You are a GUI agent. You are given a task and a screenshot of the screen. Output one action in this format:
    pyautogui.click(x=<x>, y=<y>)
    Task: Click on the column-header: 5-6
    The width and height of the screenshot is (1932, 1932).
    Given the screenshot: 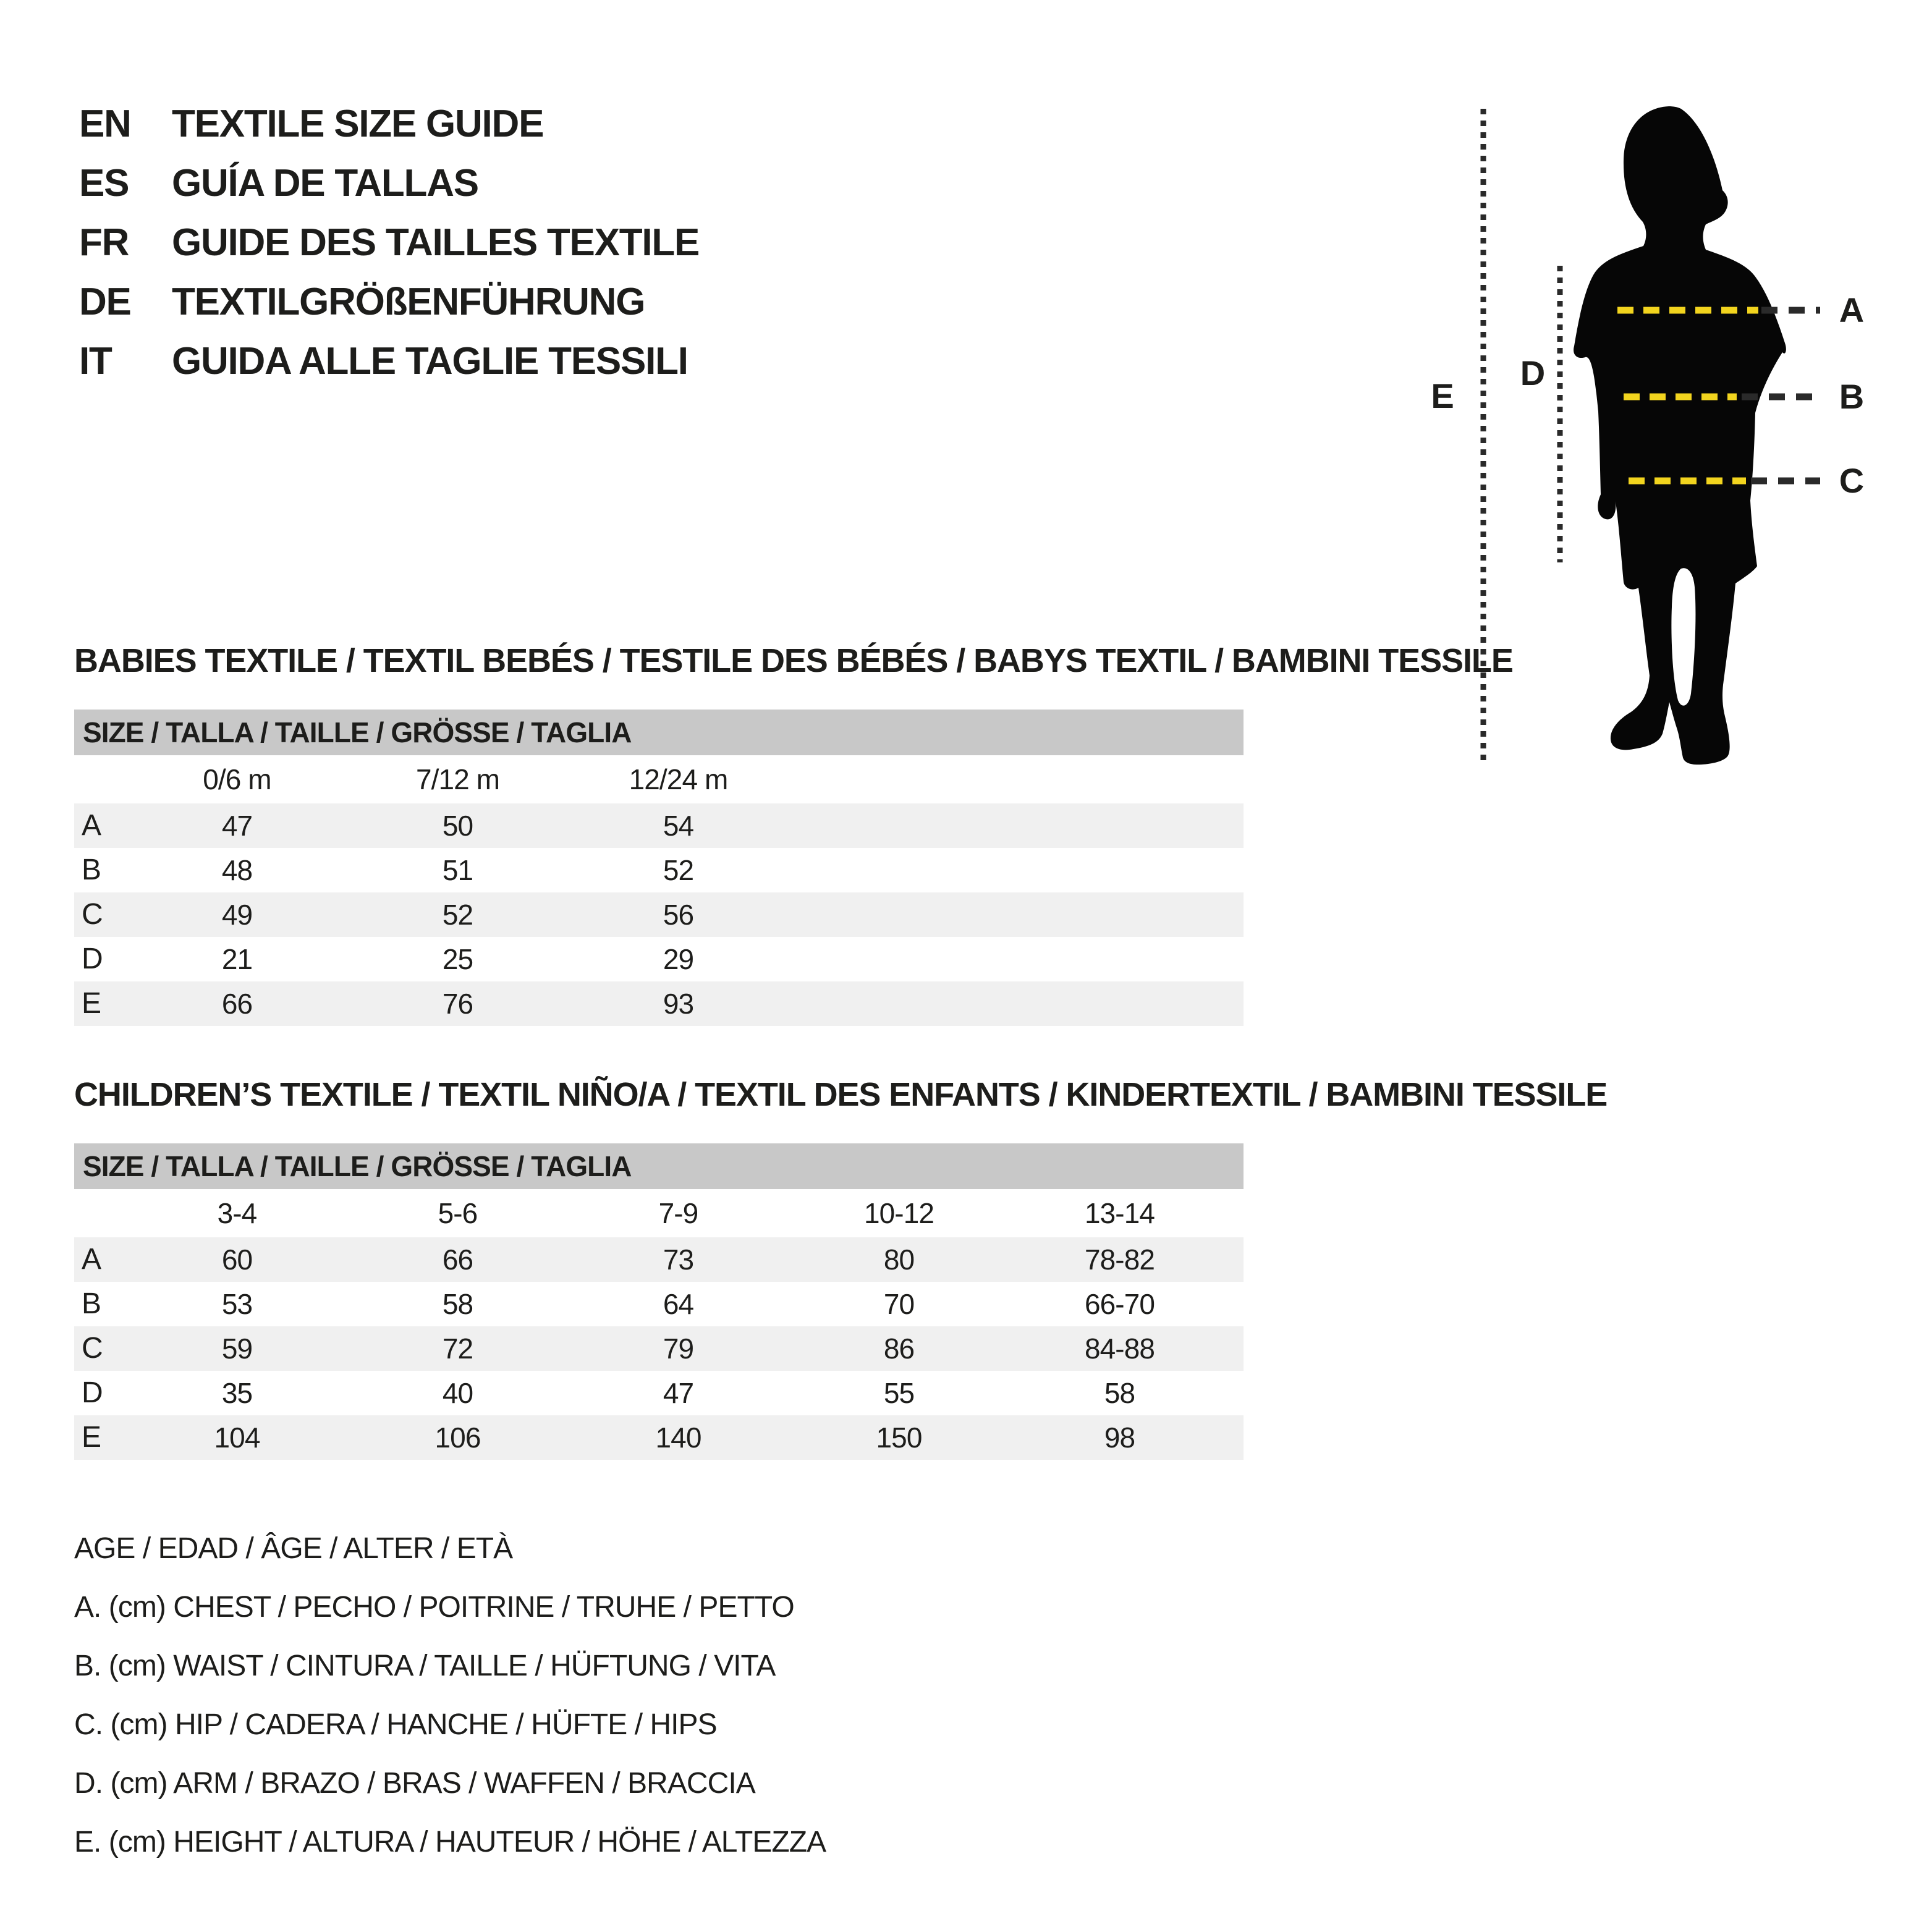 What is the action you would take?
    pyautogui.click(x=458, y=1213)
    